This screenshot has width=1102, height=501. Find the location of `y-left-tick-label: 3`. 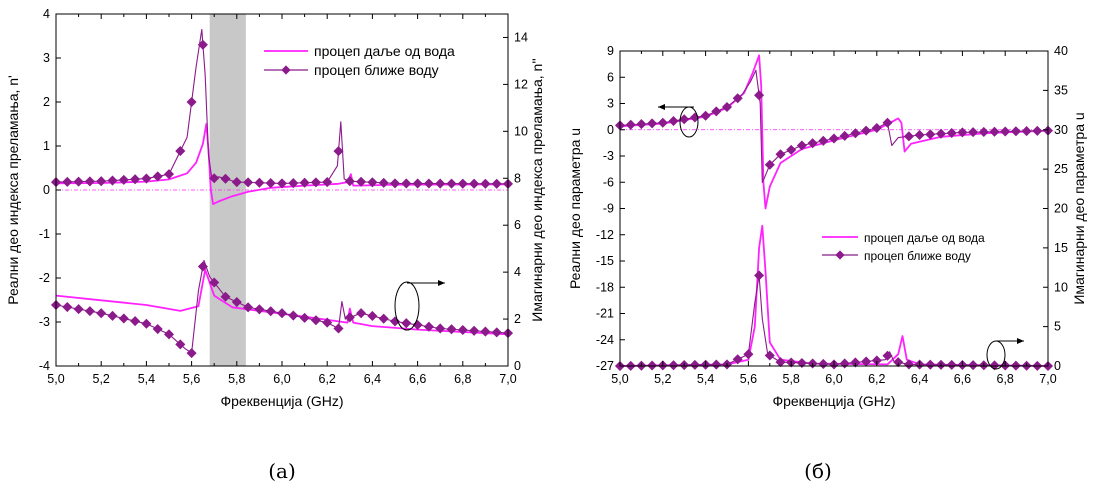

y-left-tick-label: 3 is located at coordinates (46, 58).